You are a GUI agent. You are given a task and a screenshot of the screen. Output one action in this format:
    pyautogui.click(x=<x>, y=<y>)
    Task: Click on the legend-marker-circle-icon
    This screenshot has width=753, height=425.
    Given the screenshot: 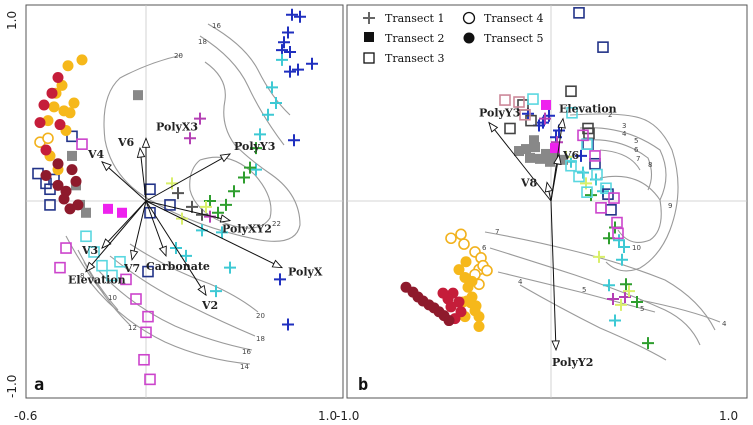 What is the action you would take?
    pyautogui.click(x=469, y=38)
    